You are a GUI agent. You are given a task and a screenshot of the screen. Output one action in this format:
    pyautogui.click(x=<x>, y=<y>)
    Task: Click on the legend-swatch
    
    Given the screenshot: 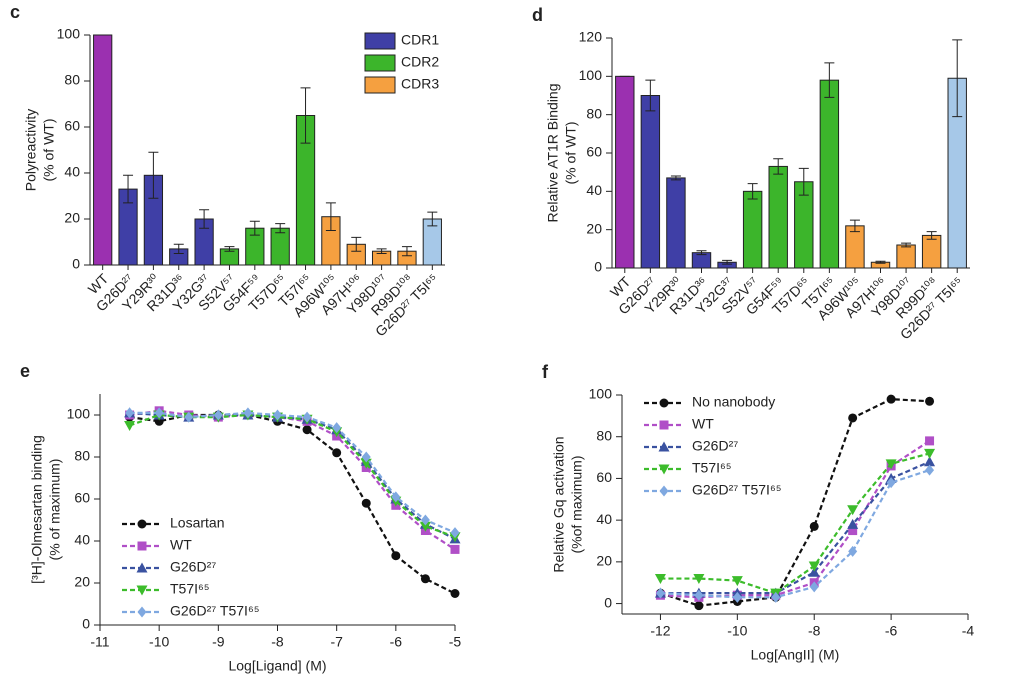 What is the action you would take?
    pyautogui.click(x=380, y=63)
    